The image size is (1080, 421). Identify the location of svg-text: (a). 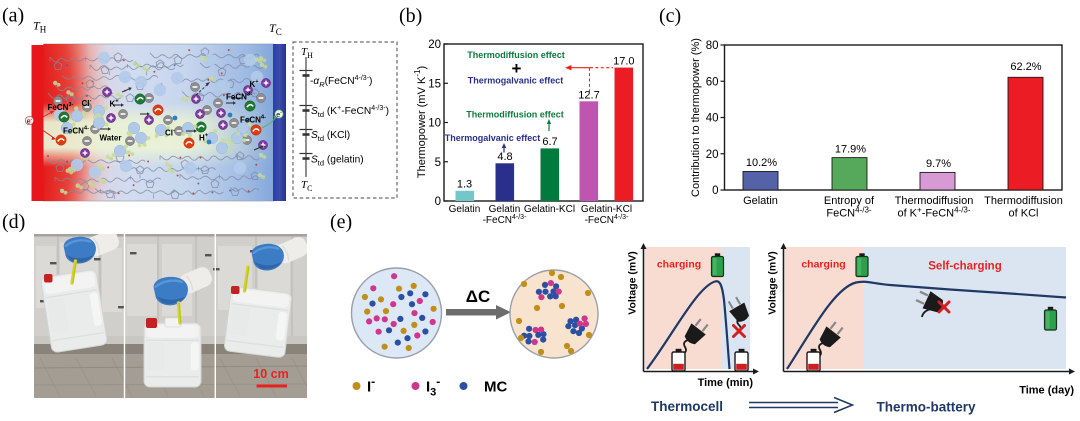
(13, 16).